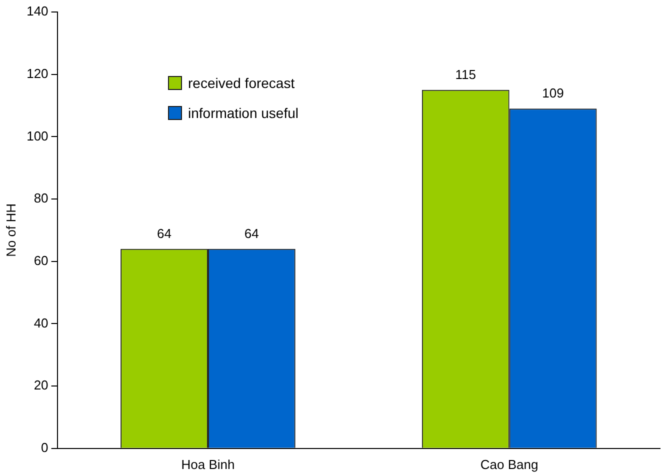  What do you see at coordinates (37, 73) in the screenshot?
I see `y-tick-label: 120` at bounding box center [37, 73].